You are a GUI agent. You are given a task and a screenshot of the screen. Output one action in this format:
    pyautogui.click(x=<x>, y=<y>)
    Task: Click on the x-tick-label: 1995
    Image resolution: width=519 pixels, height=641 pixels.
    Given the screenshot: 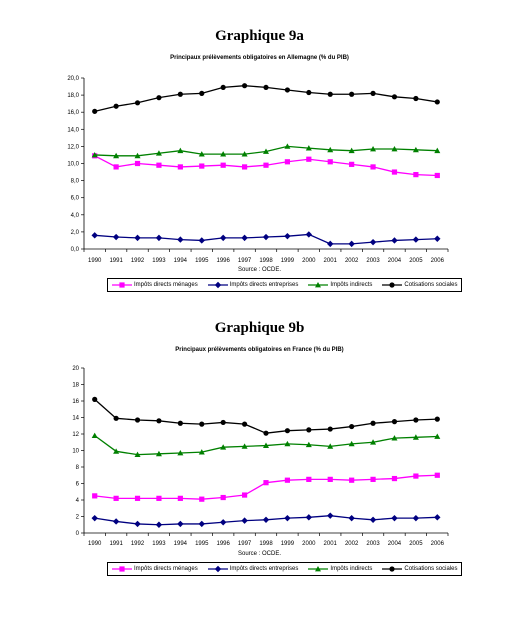 What is the action you would take?
    pyautogui.click(x=202, y=544)
    